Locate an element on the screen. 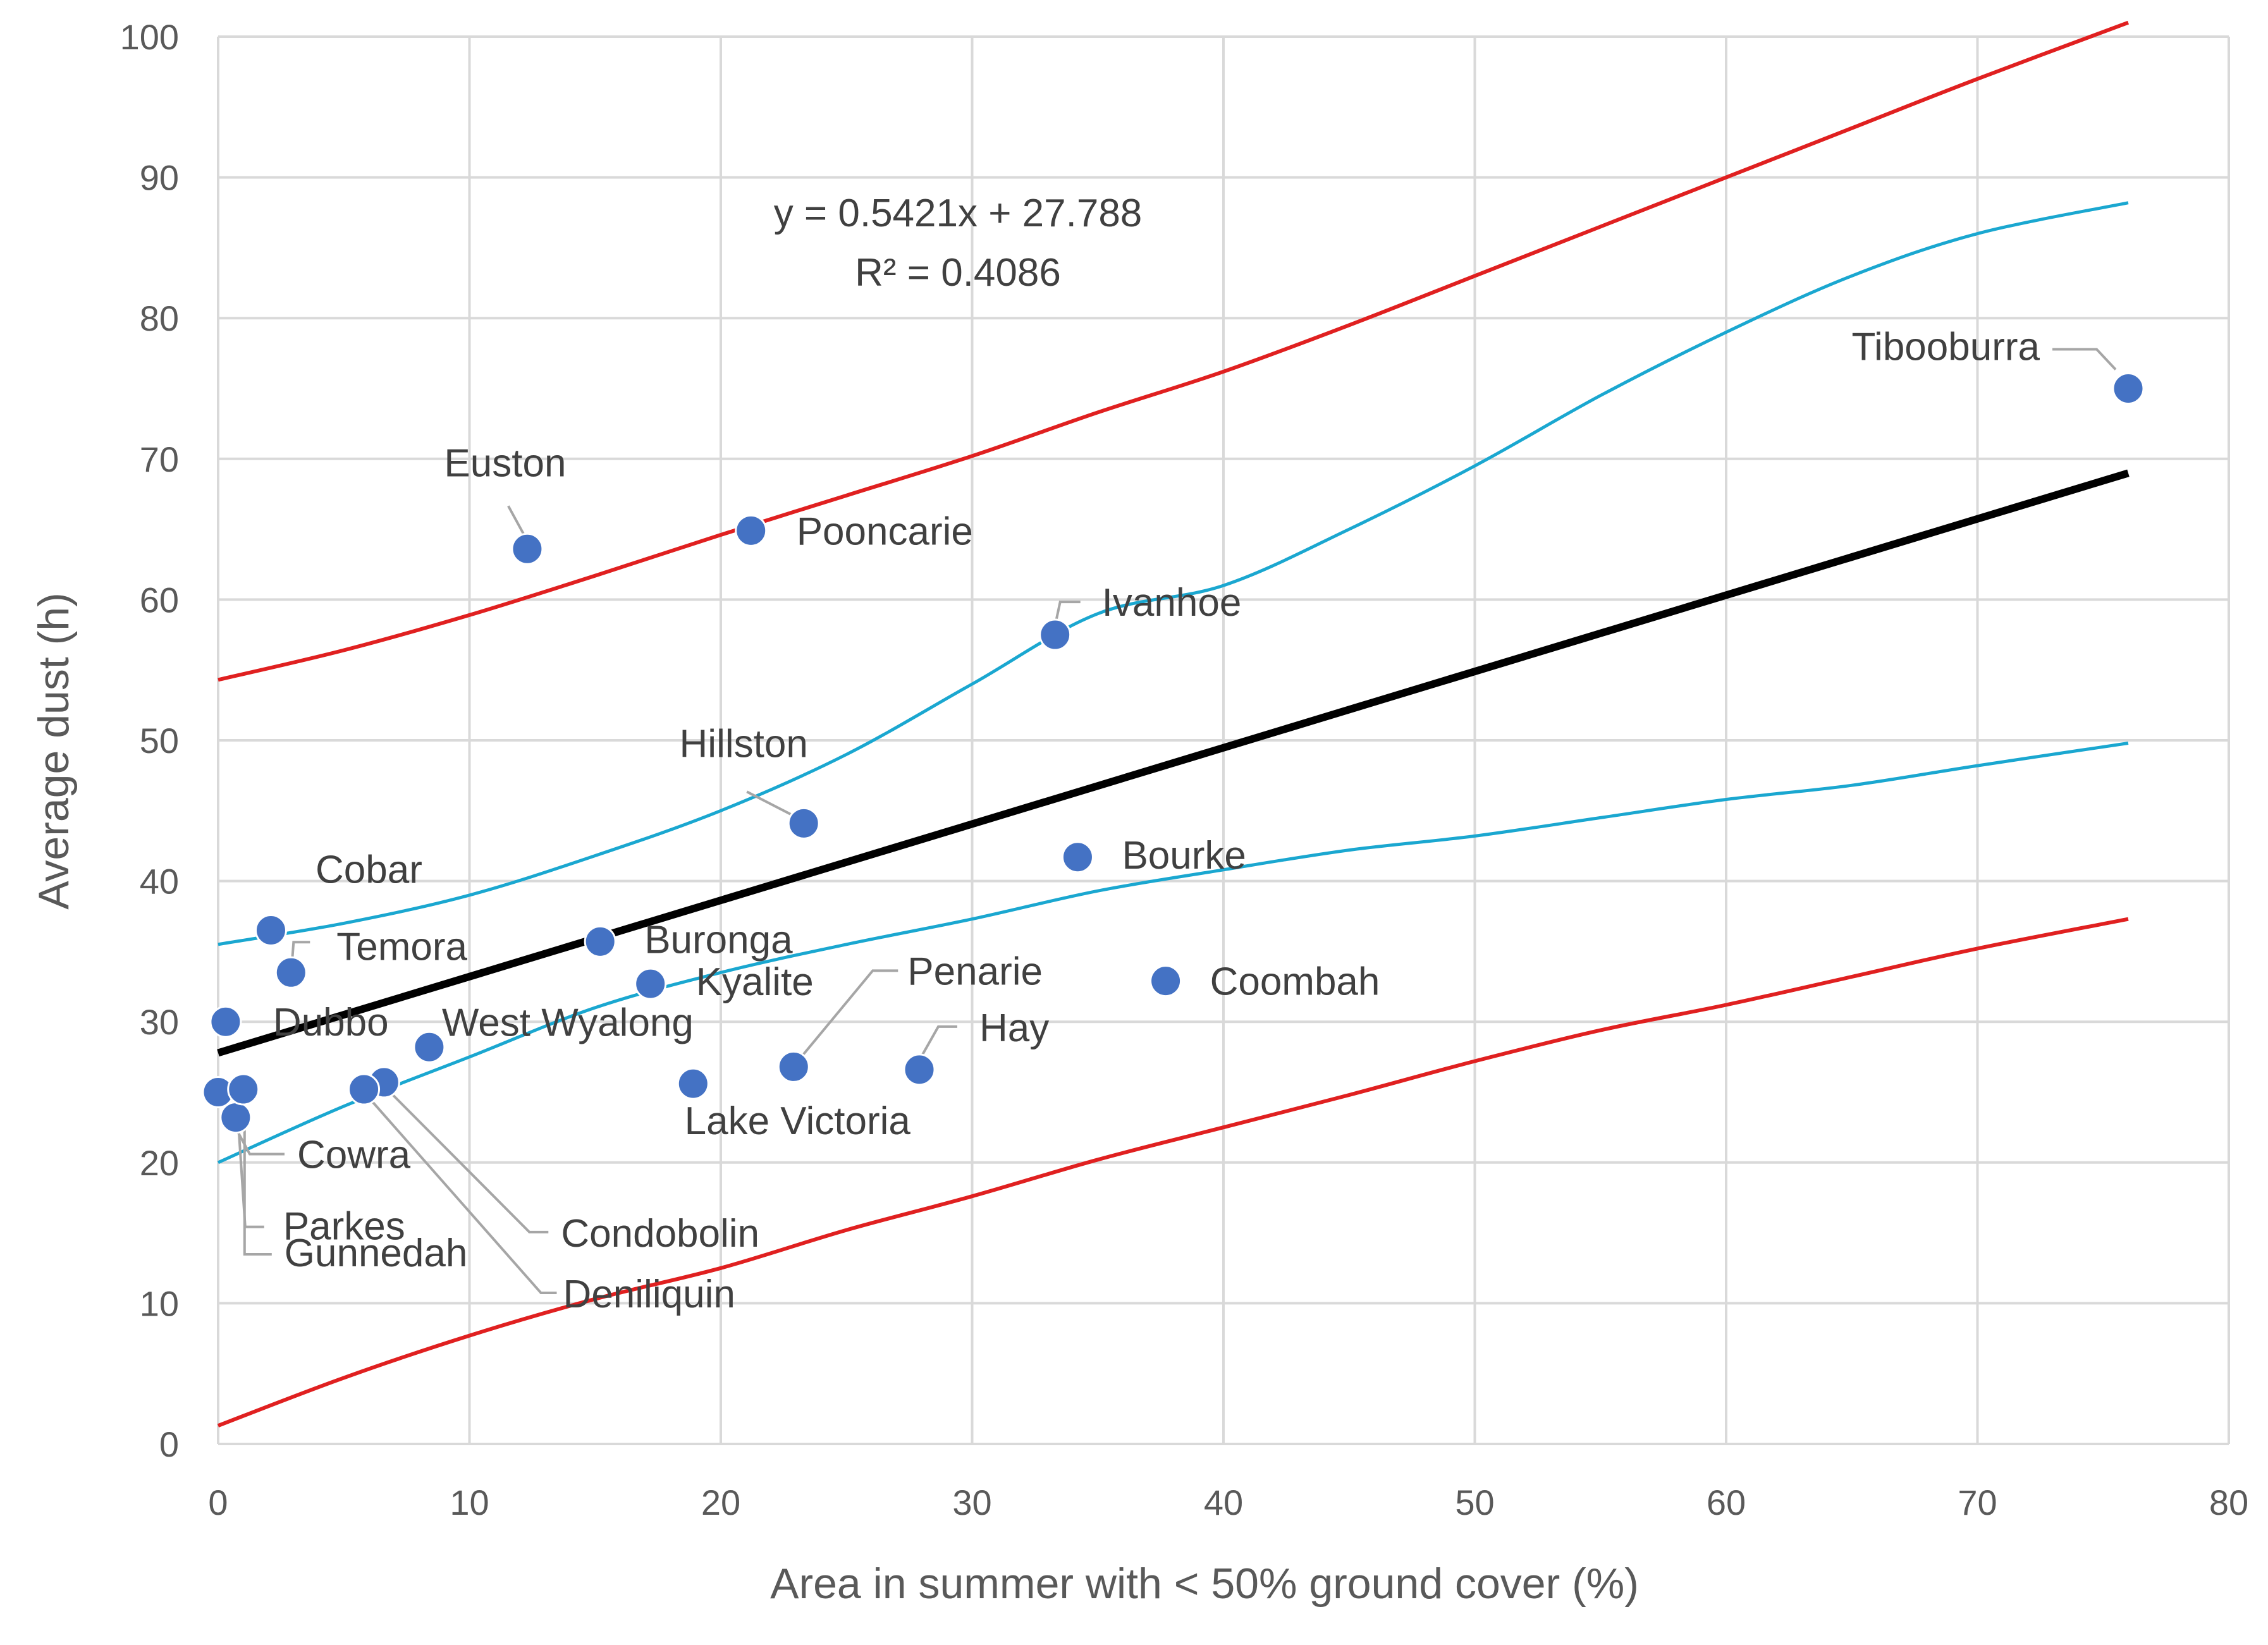 The width and height of the screenshot is (2268, 1645). data-label: Pooncarie is located at coordinates (885, 531).